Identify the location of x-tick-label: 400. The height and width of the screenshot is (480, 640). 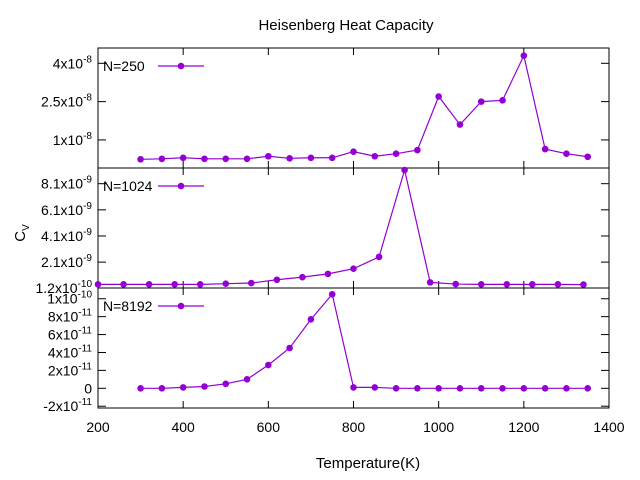
(183, 427).